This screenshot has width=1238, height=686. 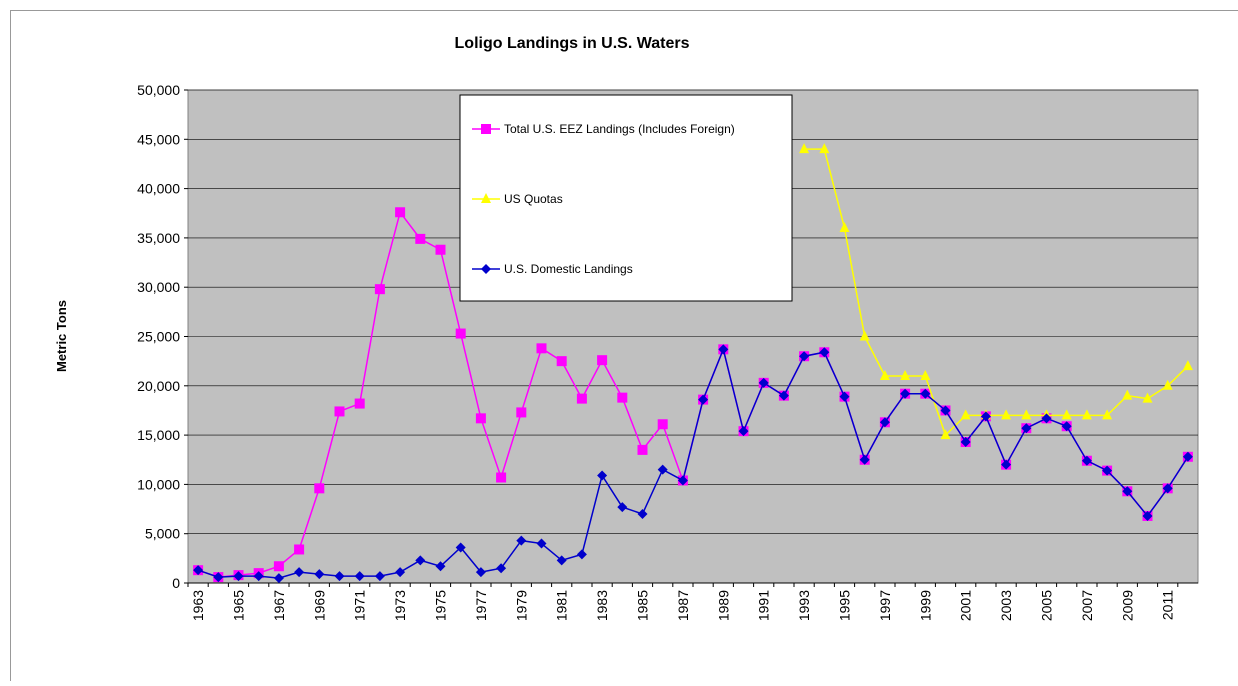 What do you see at coordinates (1087, 605) in the screenshot?
I see `x-tick-label: 2007` at bounding box center [1087, 605].